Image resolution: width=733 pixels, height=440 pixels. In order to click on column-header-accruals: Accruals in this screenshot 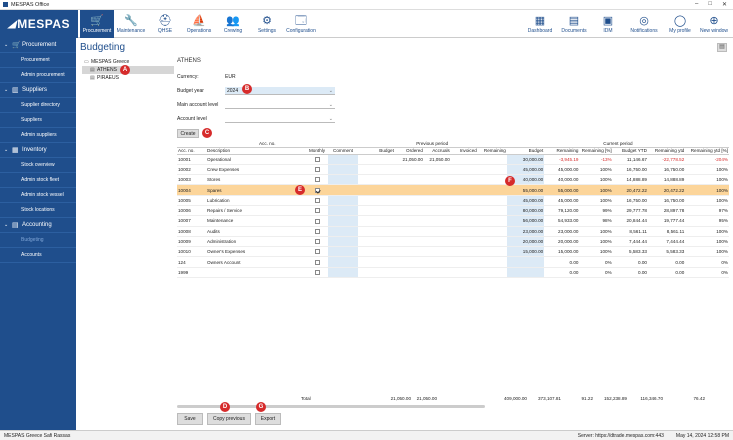, I will do `click(437, 151)`.